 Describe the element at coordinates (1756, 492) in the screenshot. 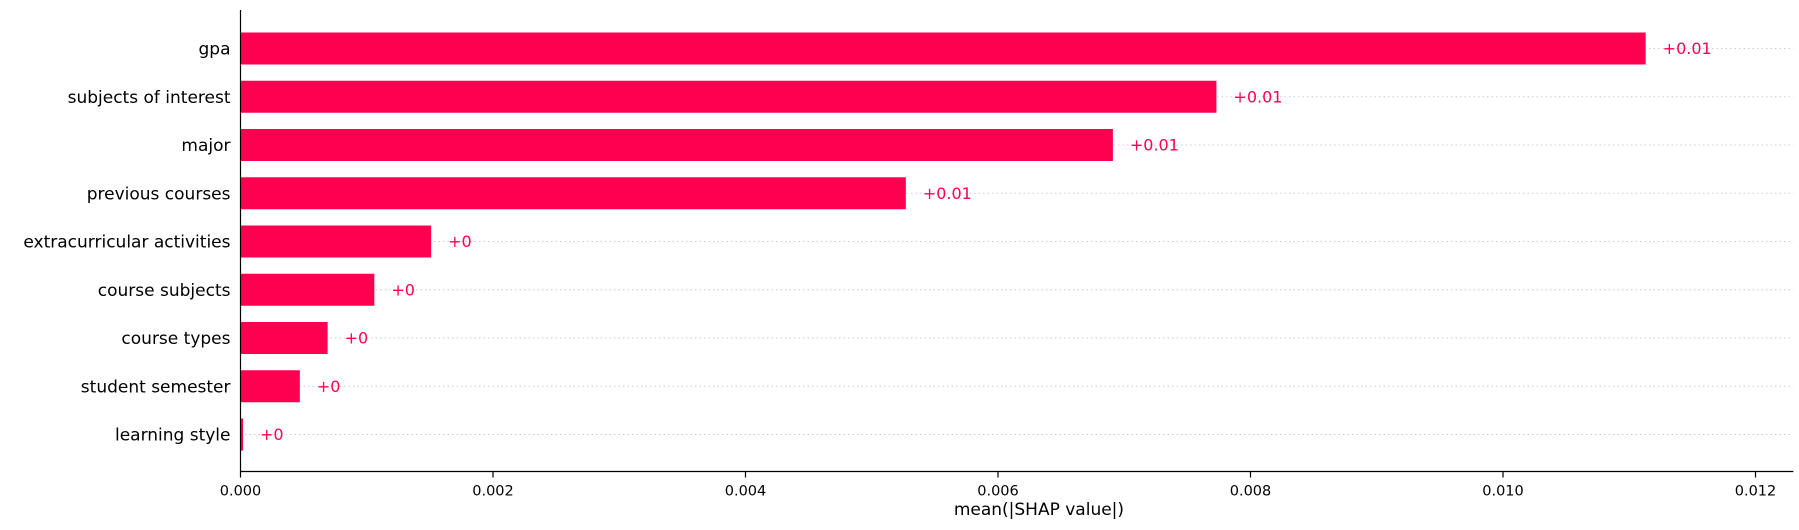

I see `x-tick-label: 0.012` at that location.